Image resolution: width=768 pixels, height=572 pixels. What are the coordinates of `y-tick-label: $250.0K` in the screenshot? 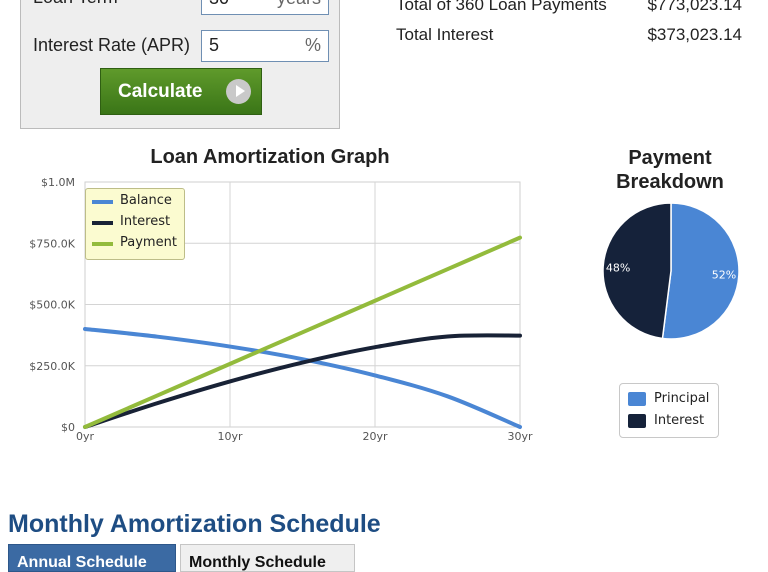 It's located at (52, 366).